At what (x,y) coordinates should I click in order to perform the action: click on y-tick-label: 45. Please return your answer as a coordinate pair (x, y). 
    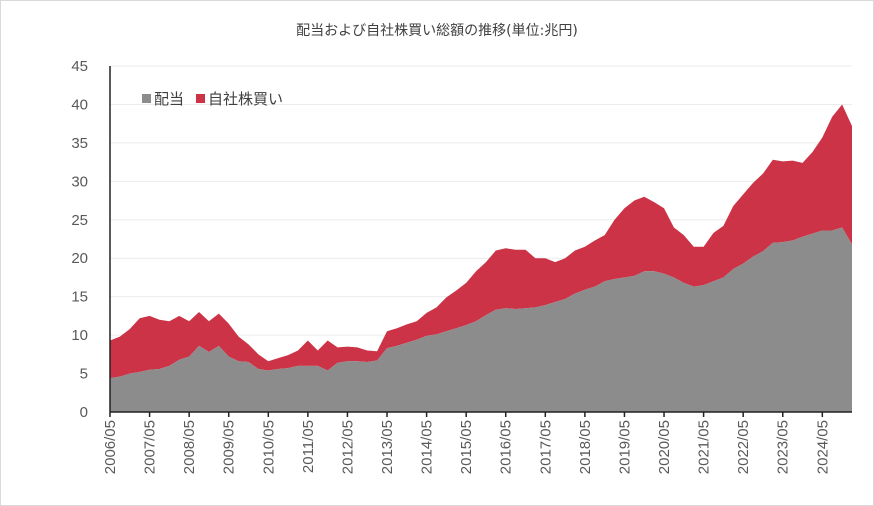
    Looking at the image, I should click on (79, 66).